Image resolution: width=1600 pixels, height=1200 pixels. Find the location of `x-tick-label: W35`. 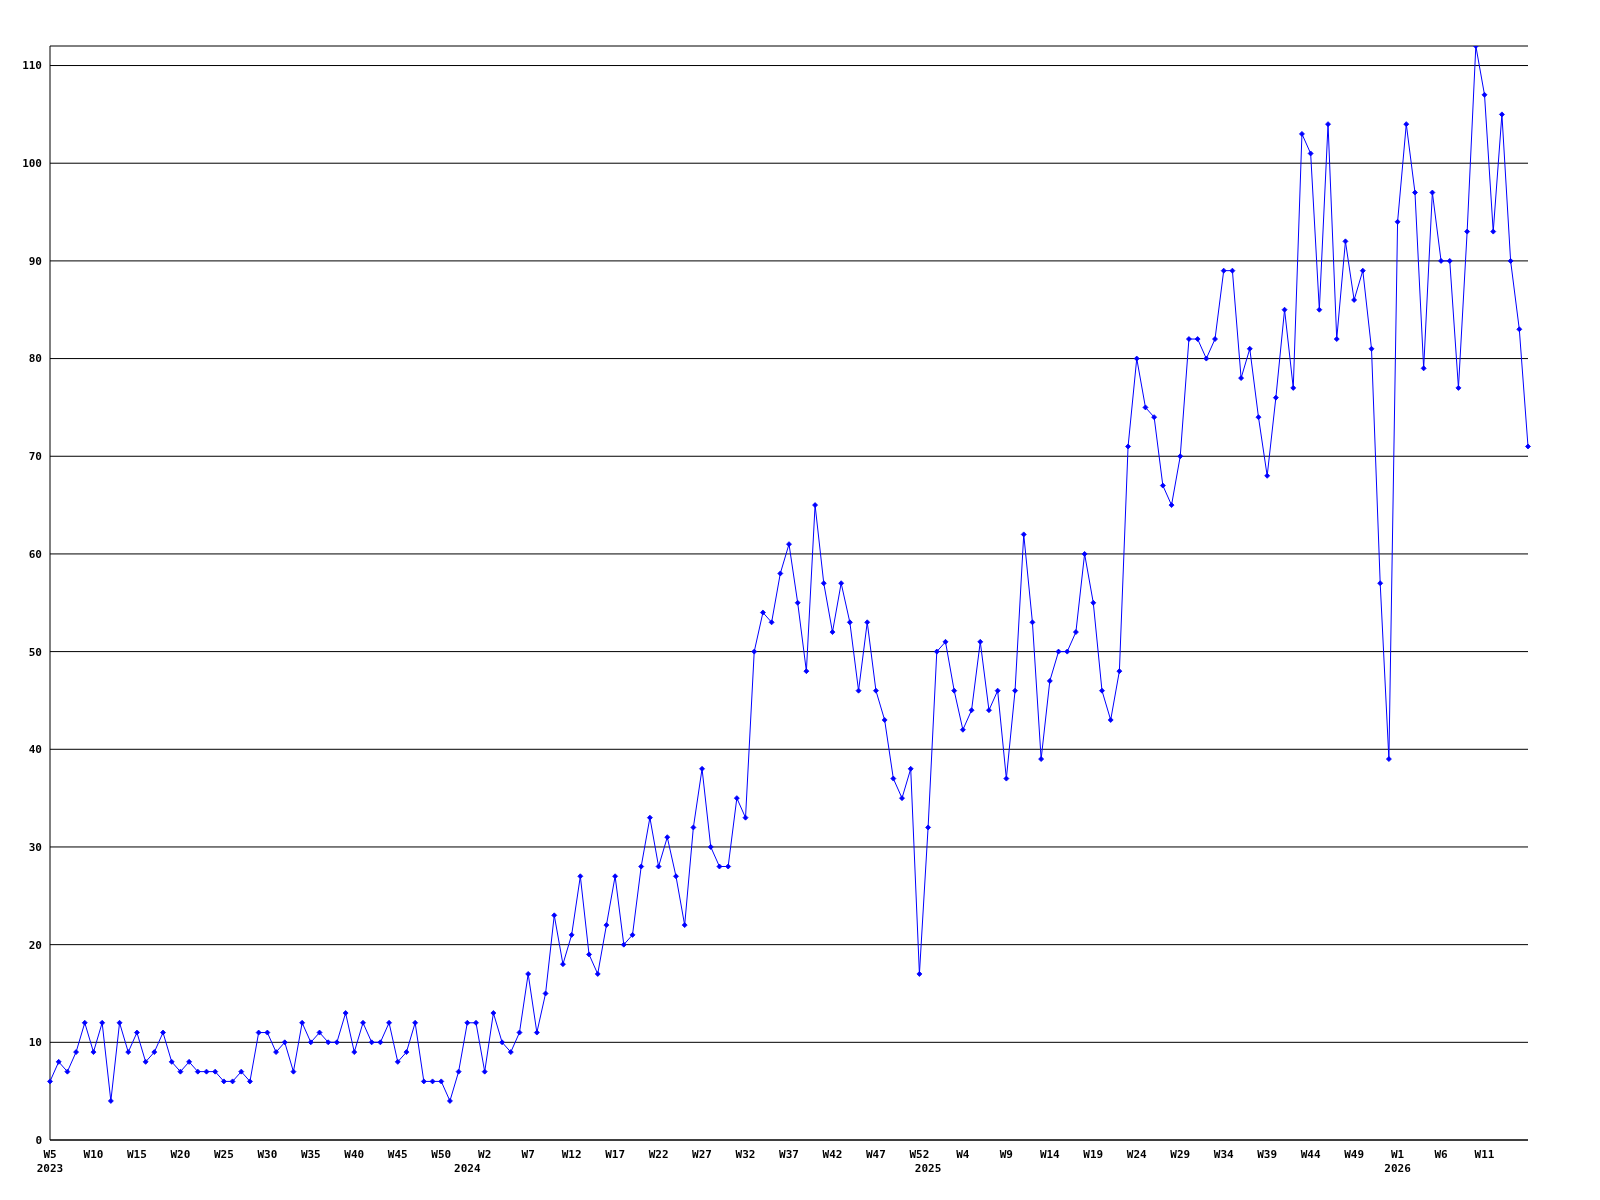

x-tick-label: W35 is located at coordinates (310, 1154).